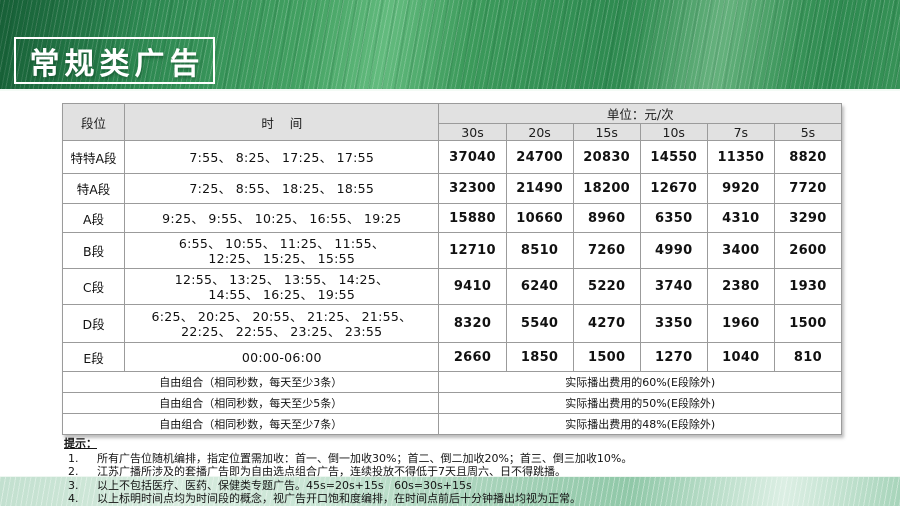  What do you see at coordinates (539, 157) in the screenshot?
I see `price-cell: 24700` at bounding box center [539, 157].